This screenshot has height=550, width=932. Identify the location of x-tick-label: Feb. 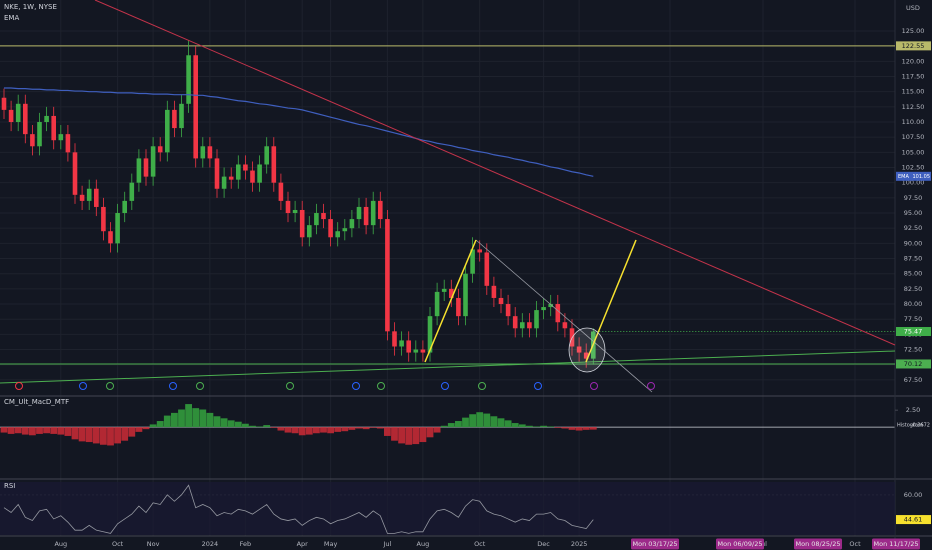
(246, 544).